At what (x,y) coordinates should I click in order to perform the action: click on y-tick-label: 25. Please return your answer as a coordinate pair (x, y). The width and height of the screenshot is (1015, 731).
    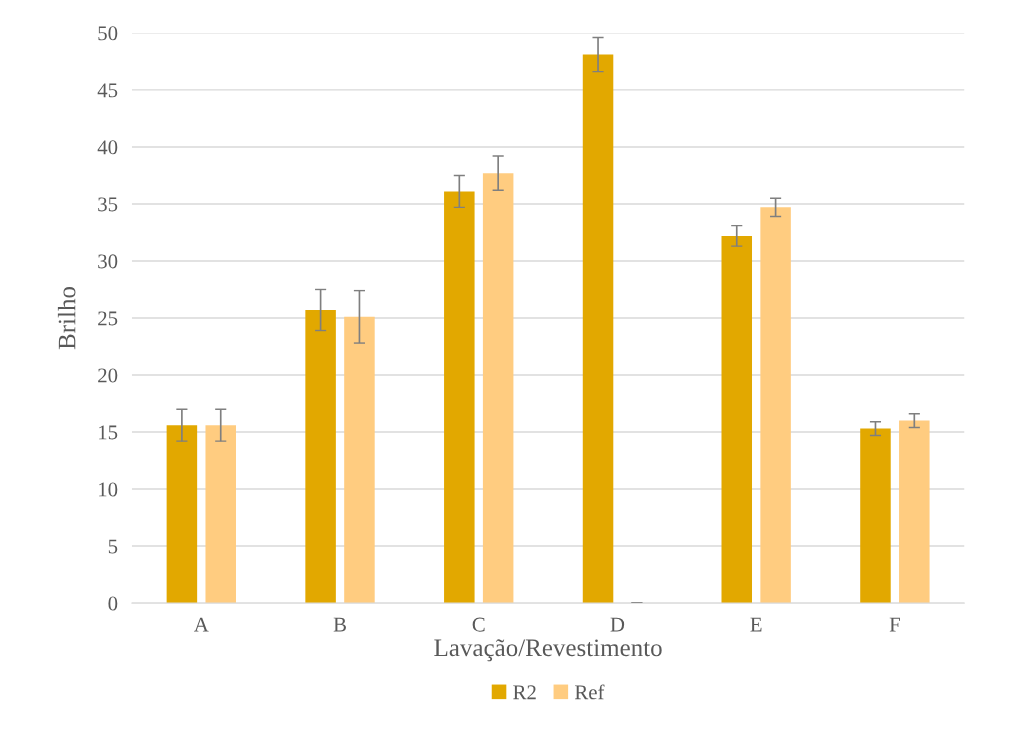
    Looking at the image, I should click on (108, 318).